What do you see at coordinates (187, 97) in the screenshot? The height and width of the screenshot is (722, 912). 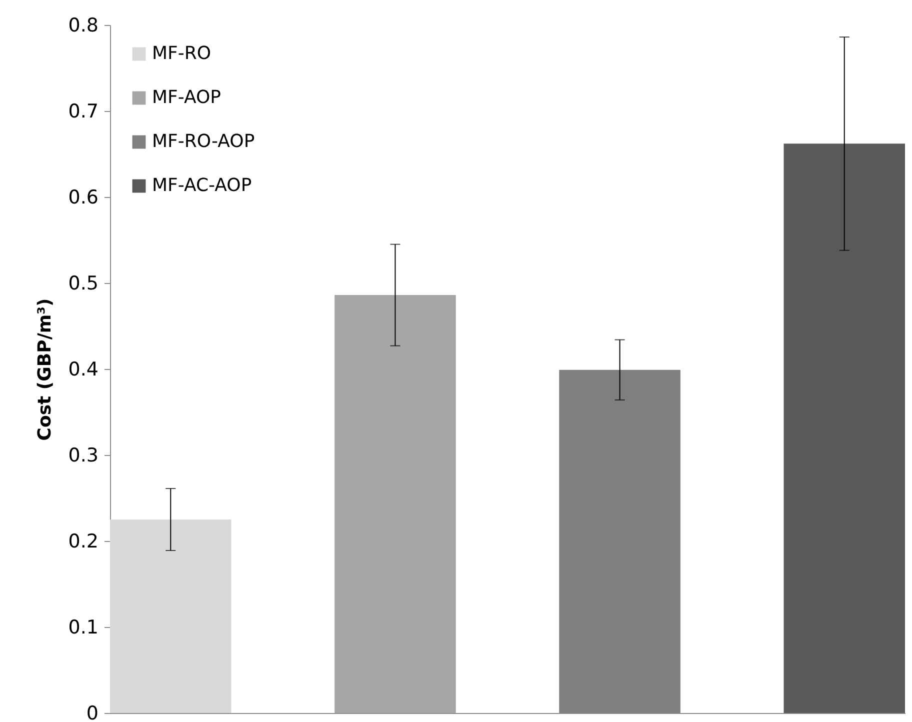 I see `legend-label: MF-AOP` at bounding box center [187, 97].